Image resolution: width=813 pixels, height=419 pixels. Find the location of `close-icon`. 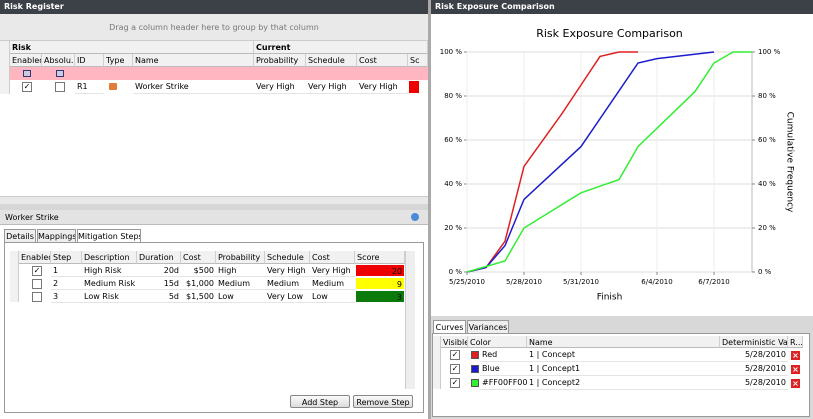

close-icon is located at coordinates (415, 217).